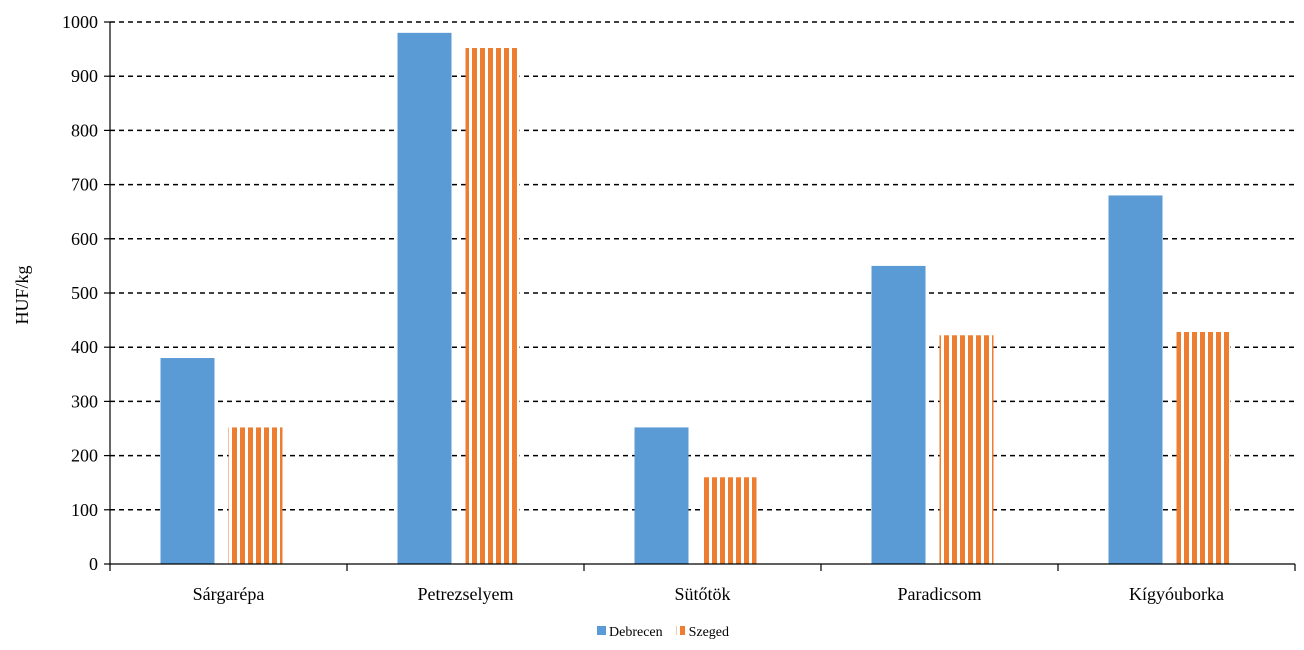 Image resolution: width=1304 pixels, height=650 pixels. Describe the element at coordinates (709, 632) in the screenshot. I see `legend-label-szeged: Szeged` at that location.